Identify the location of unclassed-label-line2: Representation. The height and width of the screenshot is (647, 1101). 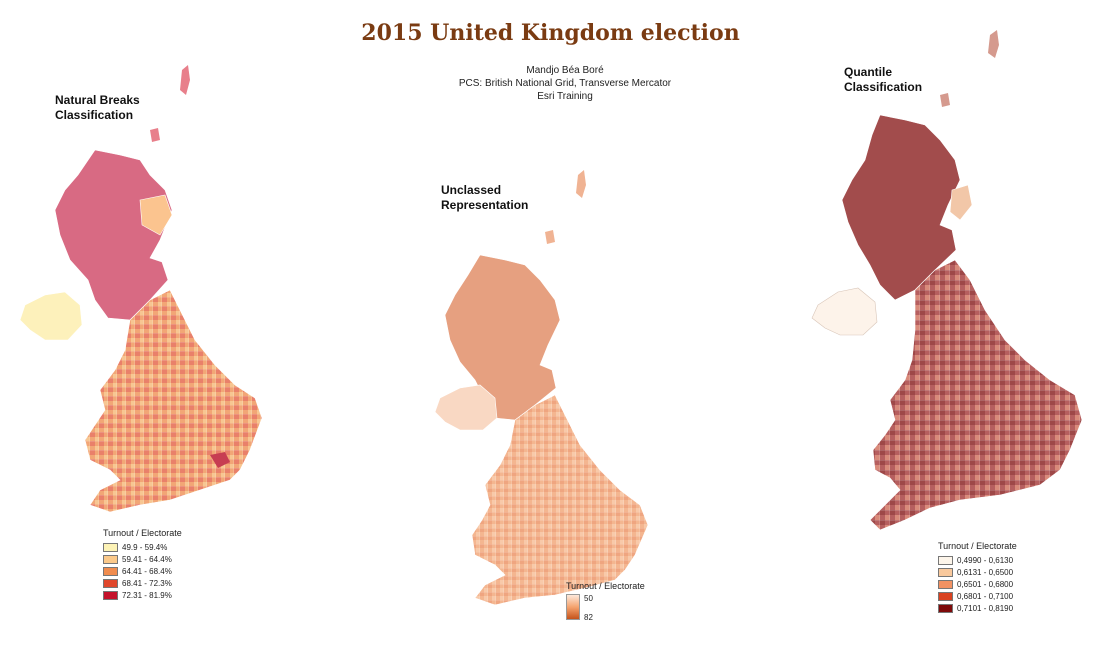
(485, 205).